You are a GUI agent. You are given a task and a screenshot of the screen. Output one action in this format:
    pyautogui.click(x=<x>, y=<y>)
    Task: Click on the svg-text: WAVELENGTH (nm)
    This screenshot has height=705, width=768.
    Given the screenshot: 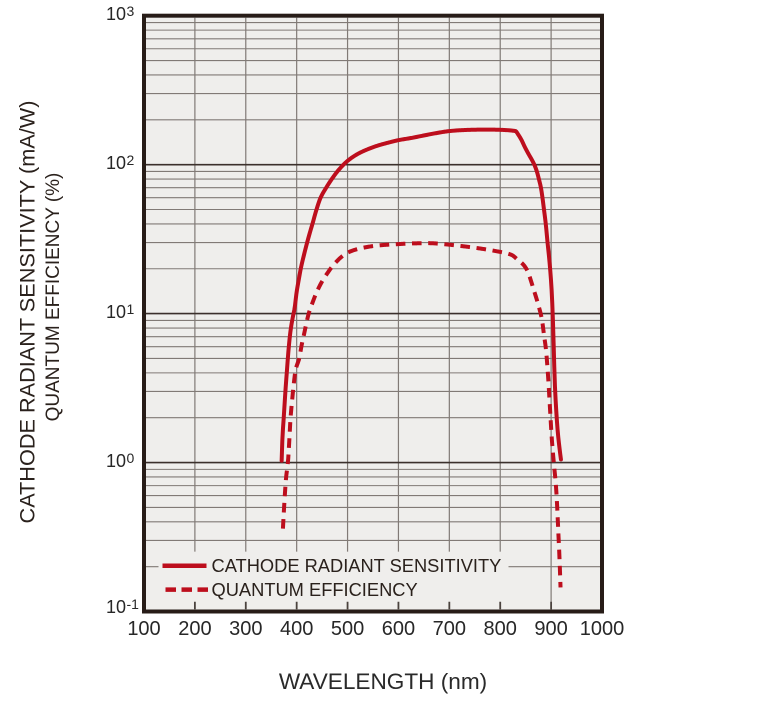 What is the action you would take?
    pyautogui.click(x=383, y=681)
    